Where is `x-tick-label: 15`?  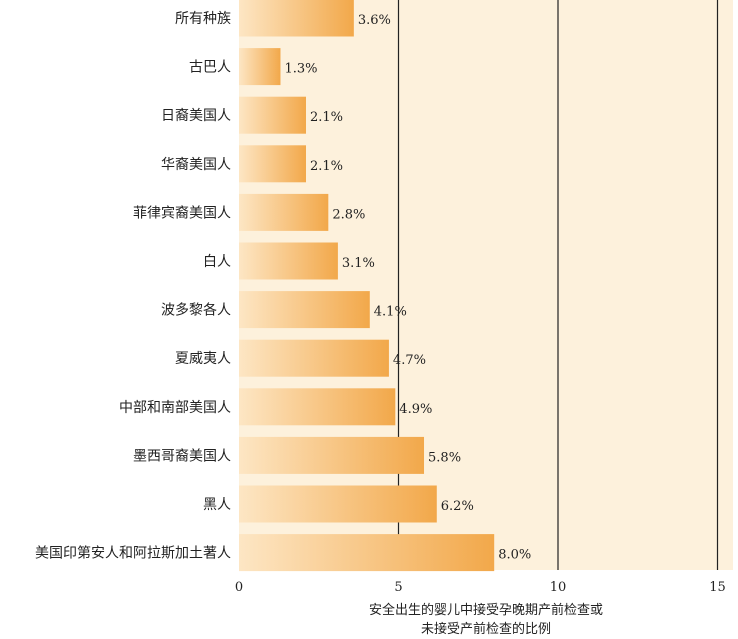
x-tick-label: 15 is located at coordinates (717, 587).